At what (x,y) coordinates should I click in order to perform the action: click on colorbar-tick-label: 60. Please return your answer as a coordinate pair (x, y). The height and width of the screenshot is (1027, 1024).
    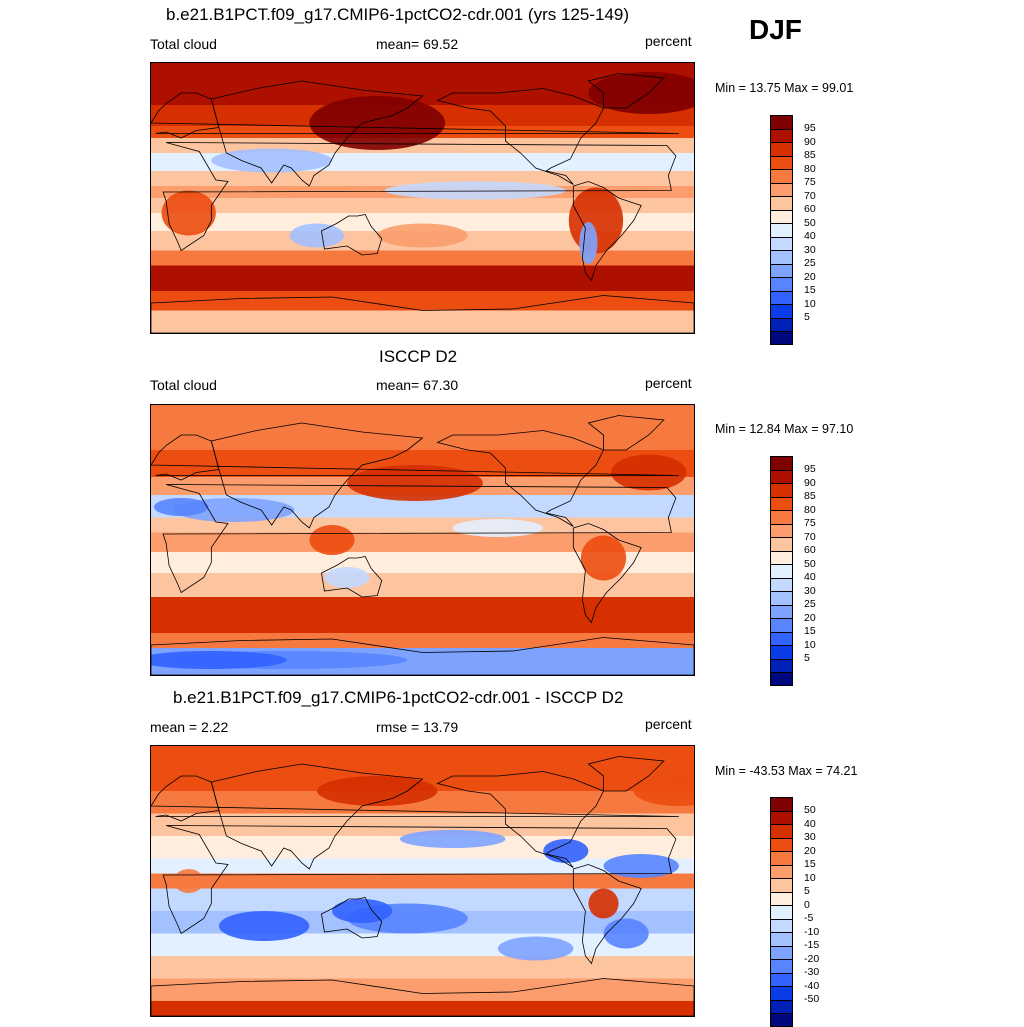
    Looking at the image, I should click on (810, 209).